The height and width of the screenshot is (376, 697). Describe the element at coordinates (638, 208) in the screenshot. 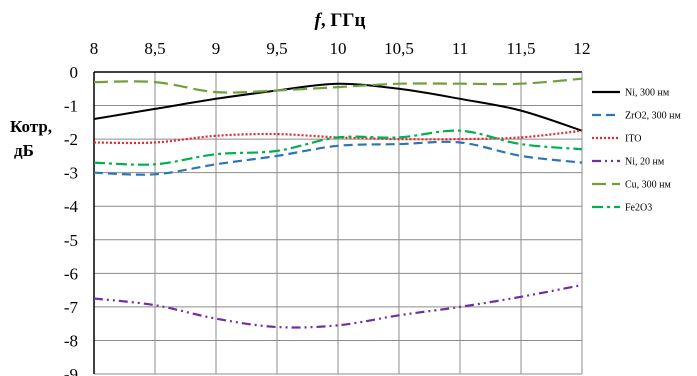

I see `legend-label: Fe2O3` at that location.